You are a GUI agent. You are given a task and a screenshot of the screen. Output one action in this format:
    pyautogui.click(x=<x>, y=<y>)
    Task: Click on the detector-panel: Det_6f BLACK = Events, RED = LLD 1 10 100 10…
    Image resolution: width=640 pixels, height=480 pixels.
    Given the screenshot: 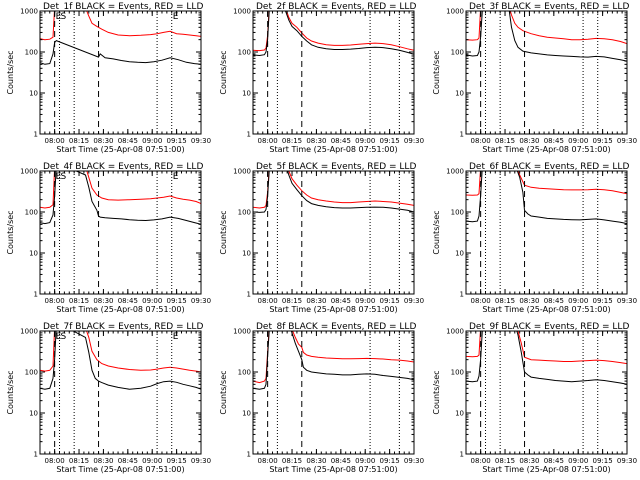 What is the action you would take?
    pyautogui.click(x=534, y=238)
    